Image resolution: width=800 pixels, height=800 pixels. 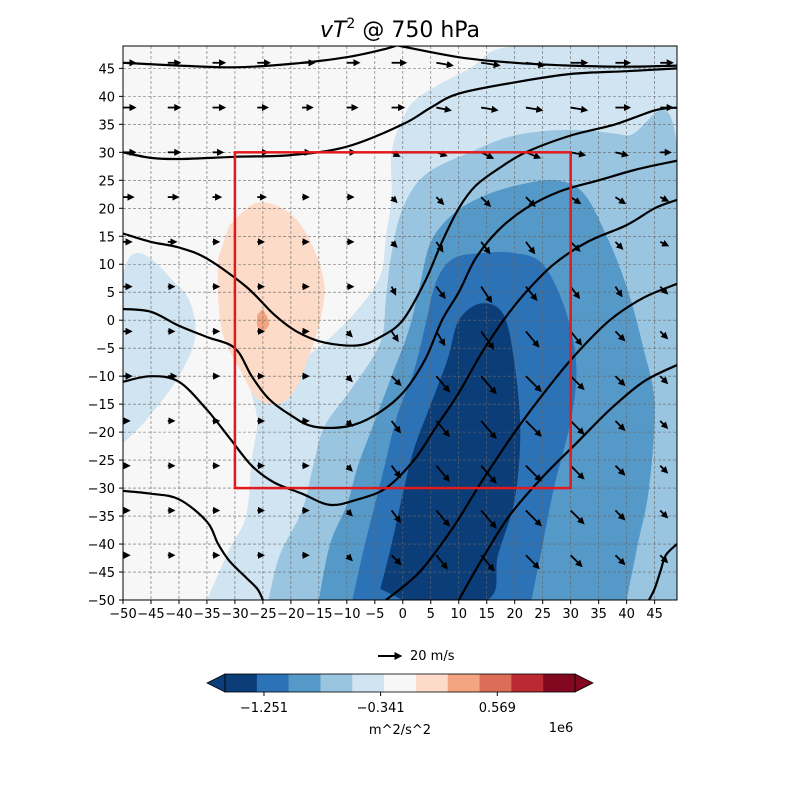 What do you see at coordinates (350, 24) in the screenshot?
I see `title-exponent: 2` at bounding box center [350, 24].